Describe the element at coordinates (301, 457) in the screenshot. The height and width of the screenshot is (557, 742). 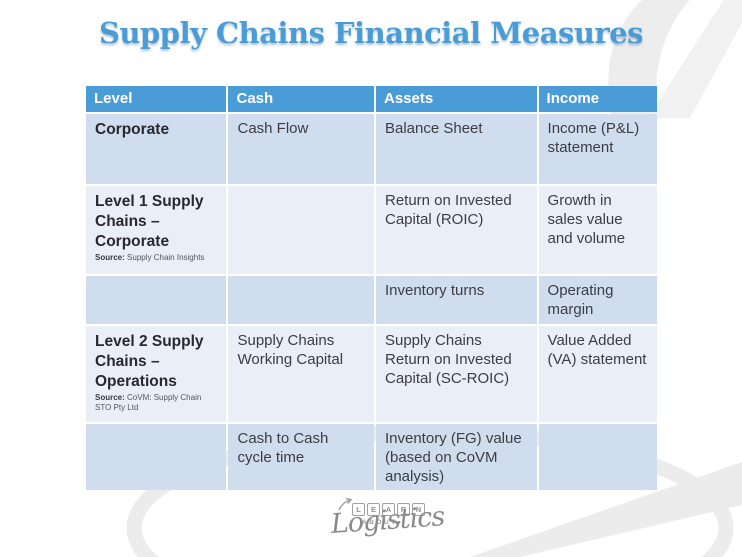
I see `cell-cash: Cash to Cash cycle time` at that location.